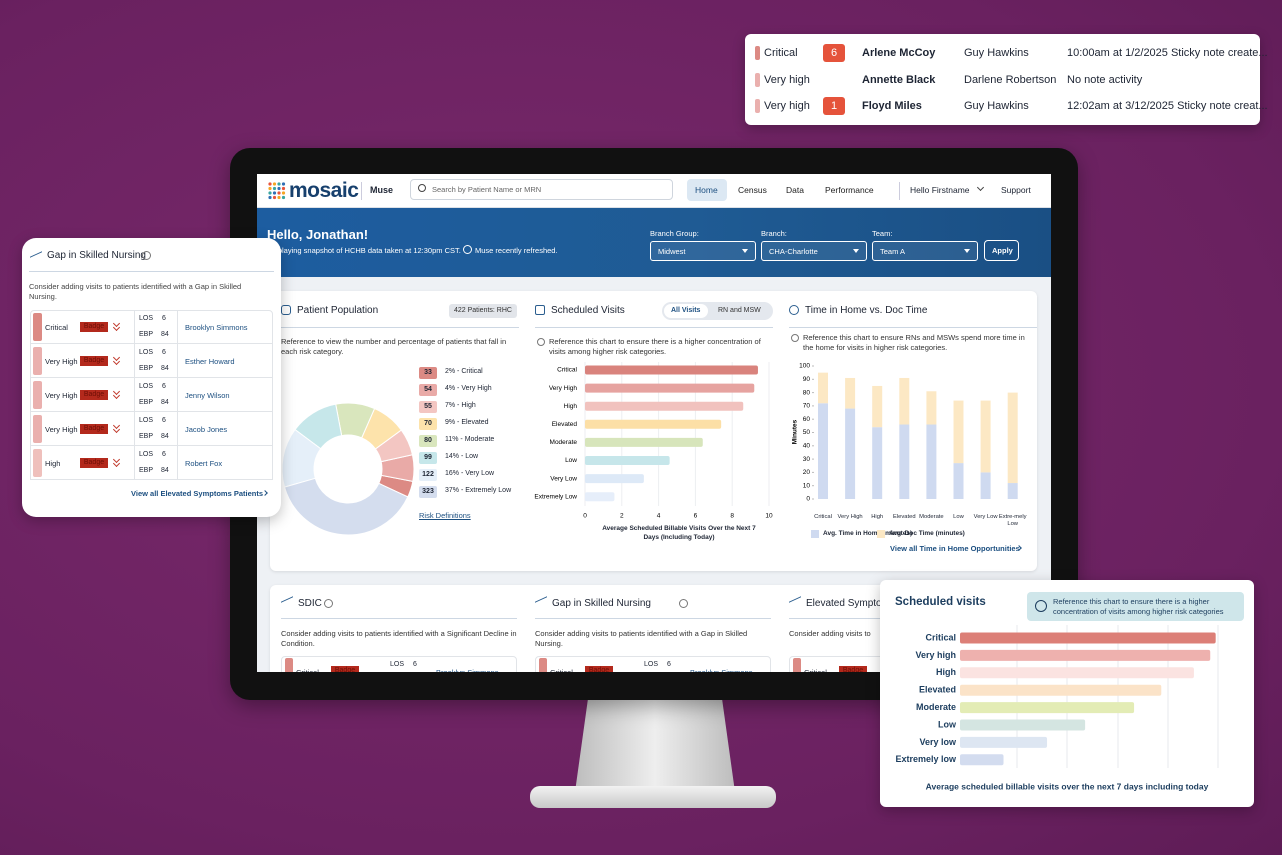 Image resolution: width=1282 pixels, height=855 pixels. Describe the element at coordinates (703, 251) in the screenshot. I see `filter-select: Midwest` at that location.